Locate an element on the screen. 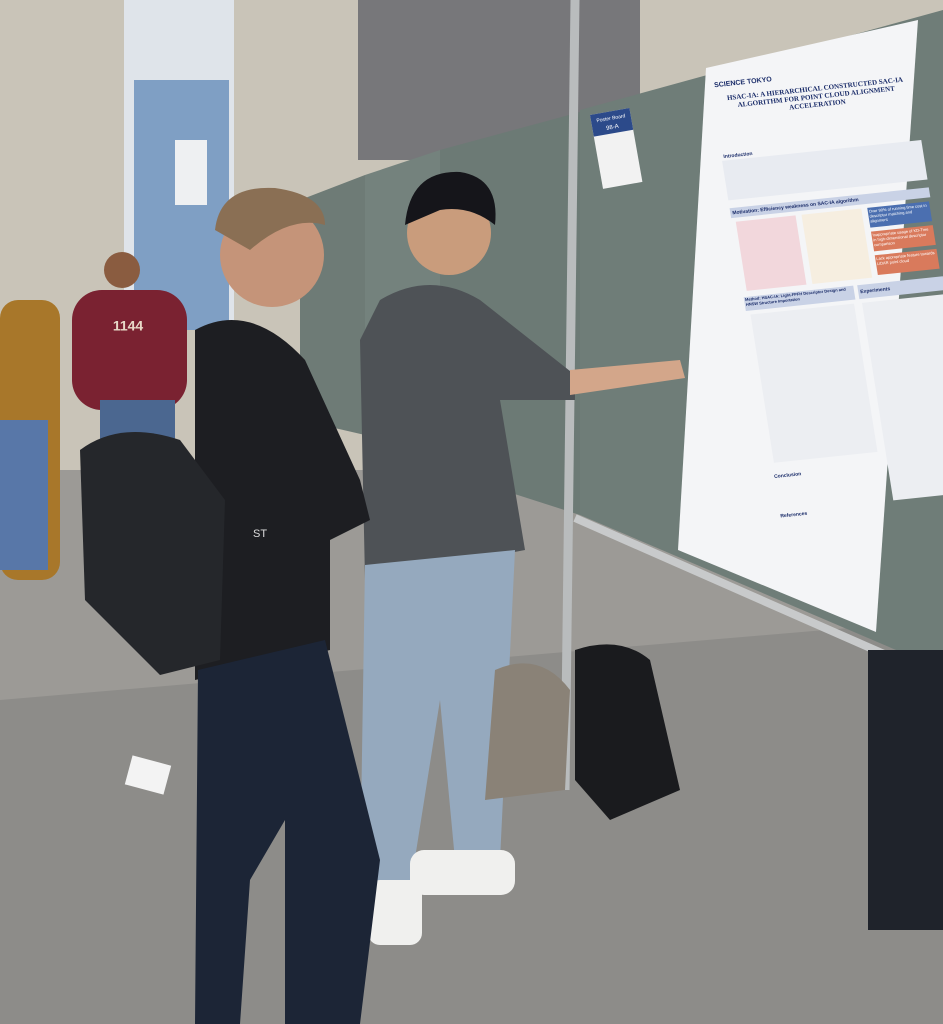 The height and width of the screenshot is (1024, 943). sign-number: 98-A is located at coordinates (613, 128).